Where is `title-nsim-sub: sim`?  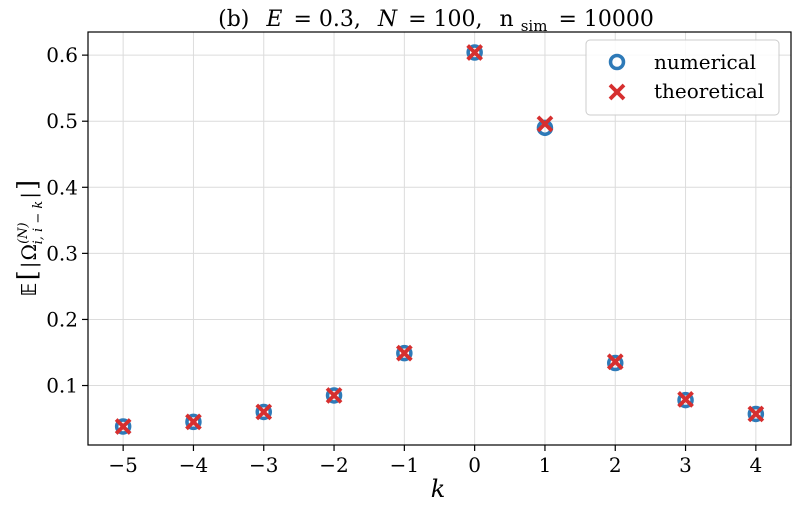 title-nsim-sub: sim is located at coordinates (534, 26).